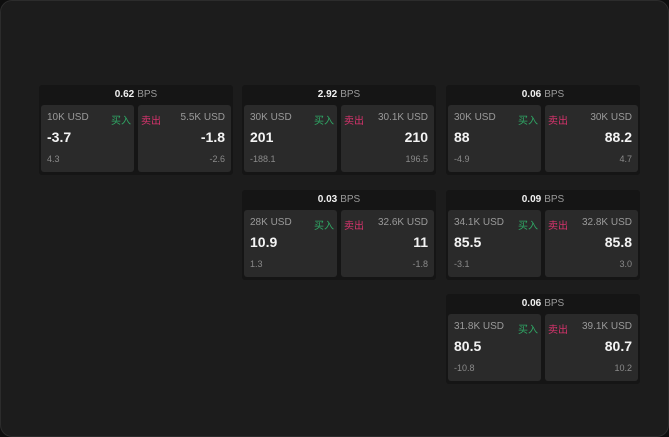 The image size is (669, 437). What do you see at coordinates (202, 117) in the screenshot?
I see `sell-size: 5.5K USD` at bounding box center [202, 117].